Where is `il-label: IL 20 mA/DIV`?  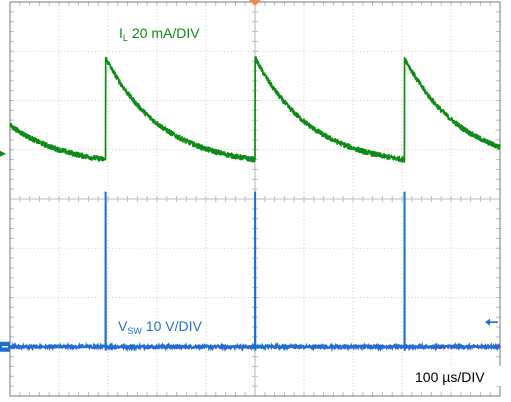 il-label: IL 20 mA/DIV is located at coordinates (159, 34).